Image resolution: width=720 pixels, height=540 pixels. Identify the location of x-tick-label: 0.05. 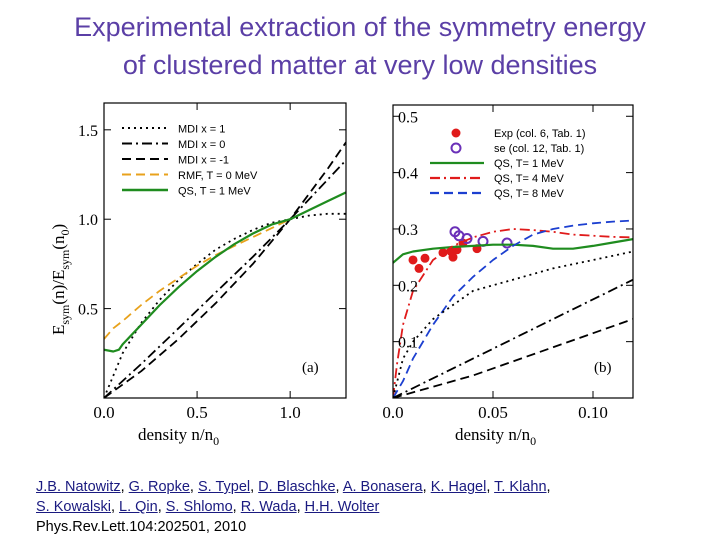
(493, 412).